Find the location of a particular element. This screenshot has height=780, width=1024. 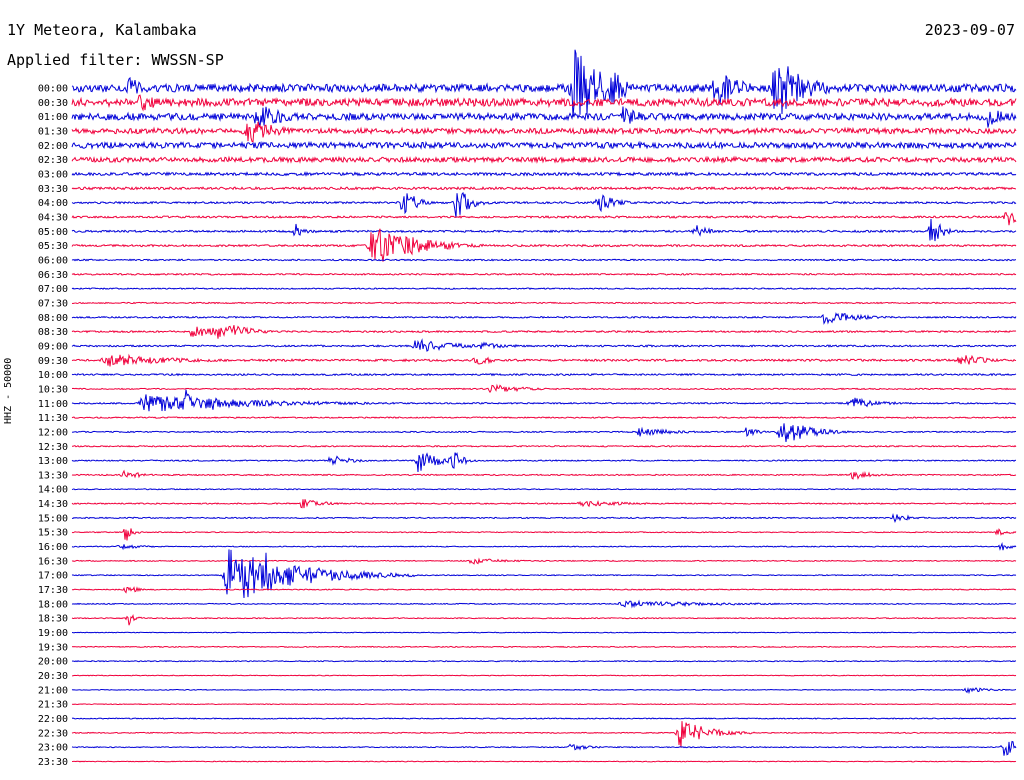

row-time-label: 18:00 is located at coordinates (53, 604).